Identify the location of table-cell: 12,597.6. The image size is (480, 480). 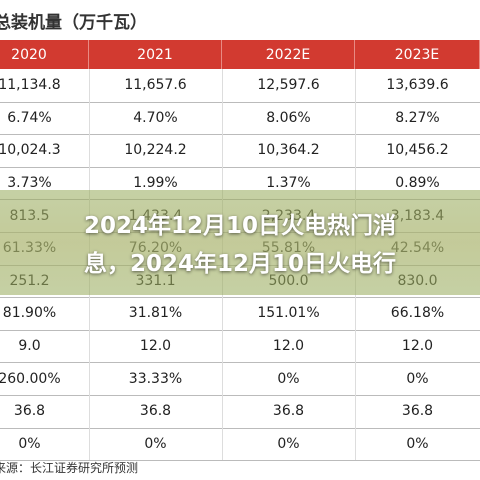
(288, 85).